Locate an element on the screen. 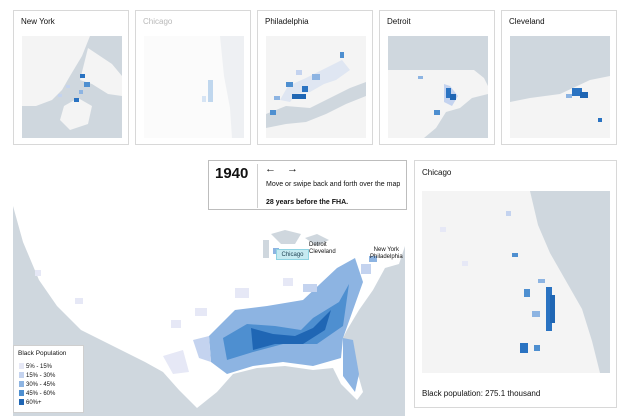 This screenshot has width=630, height=420. city-card-philadelphia: Philadelphia is located at coordinates (315, 77).